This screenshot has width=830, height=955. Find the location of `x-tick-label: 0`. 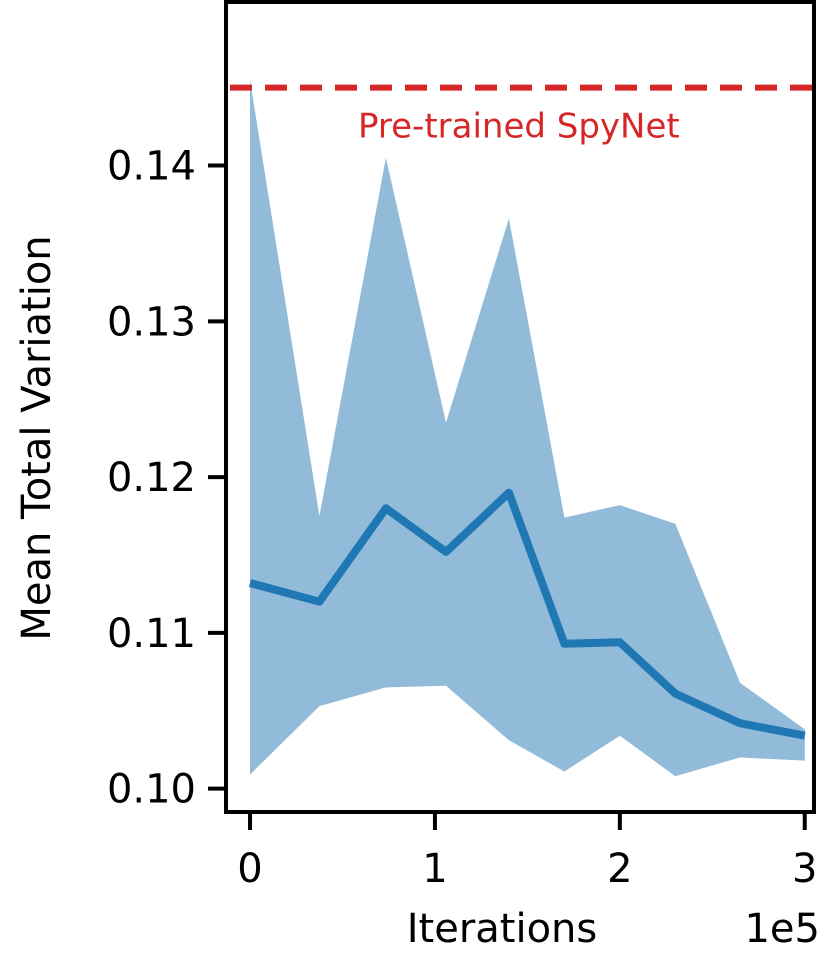

x-tick-label: 0 is located at coordinates (249, 869).